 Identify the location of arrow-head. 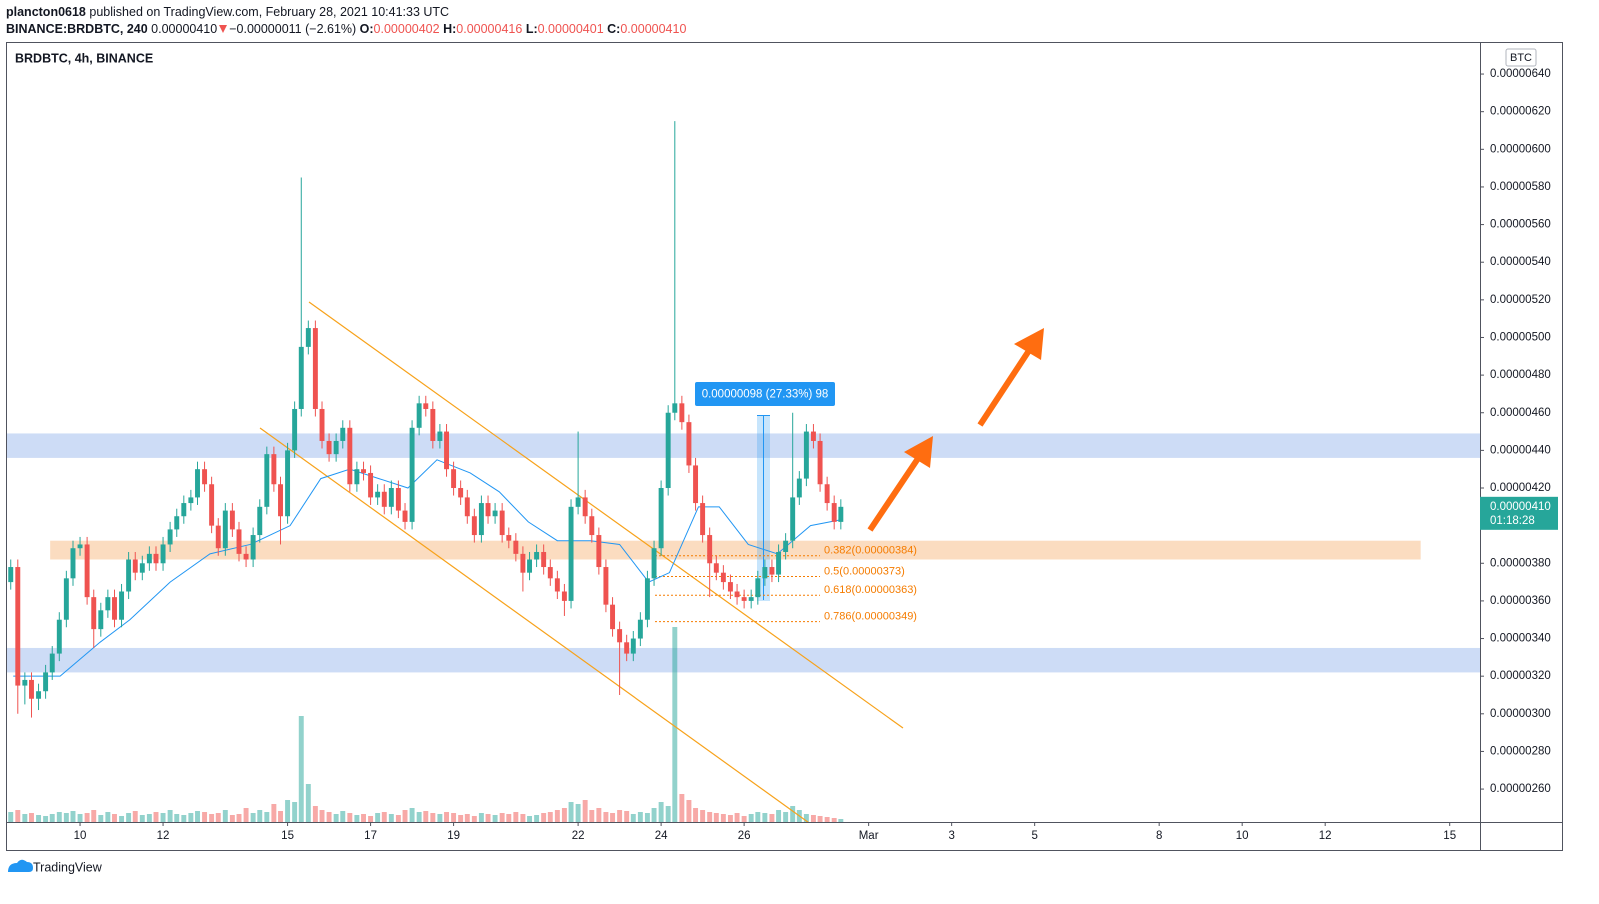
(1029, 344).